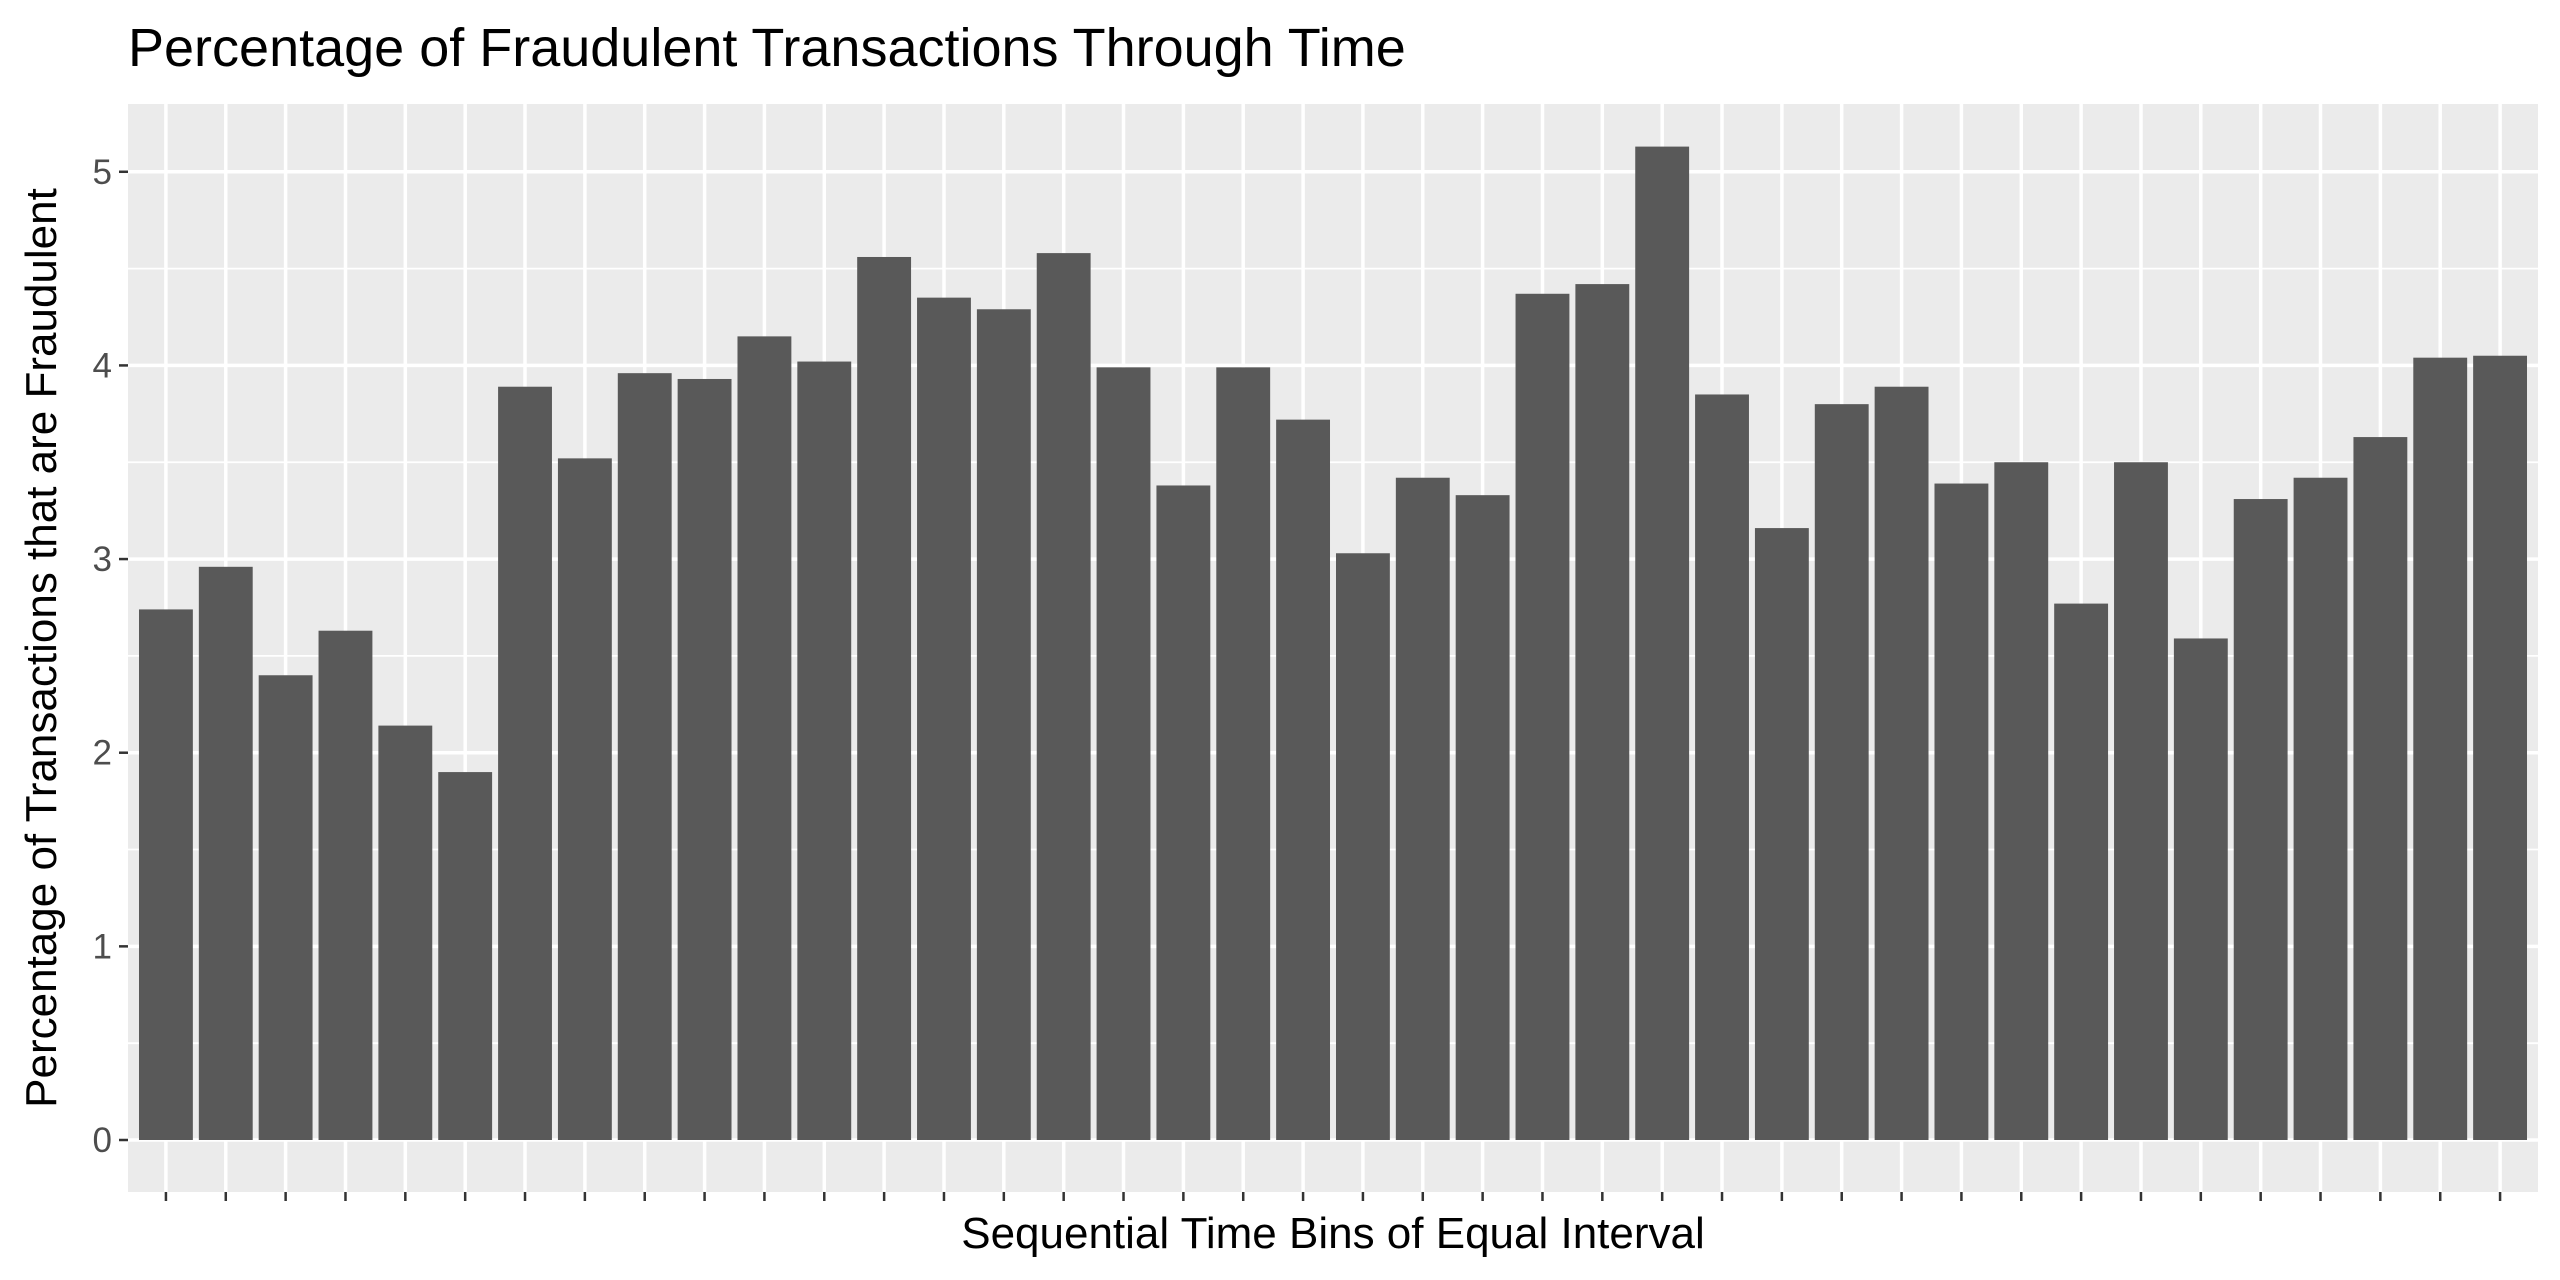 The width and height of the screenshot is (2560, 1280). I want to click on x-axis-ticks, so click(1333, 1196).